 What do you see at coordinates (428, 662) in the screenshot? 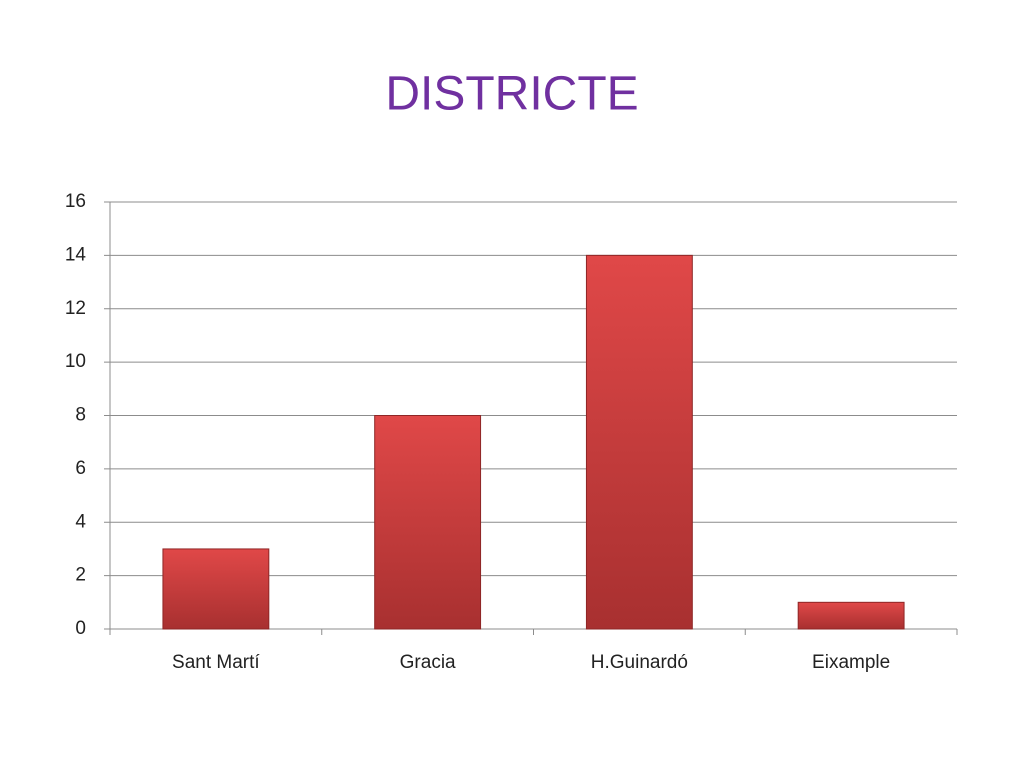
I see `x-tick-label: Gracia` at bounding box center [428, 662].